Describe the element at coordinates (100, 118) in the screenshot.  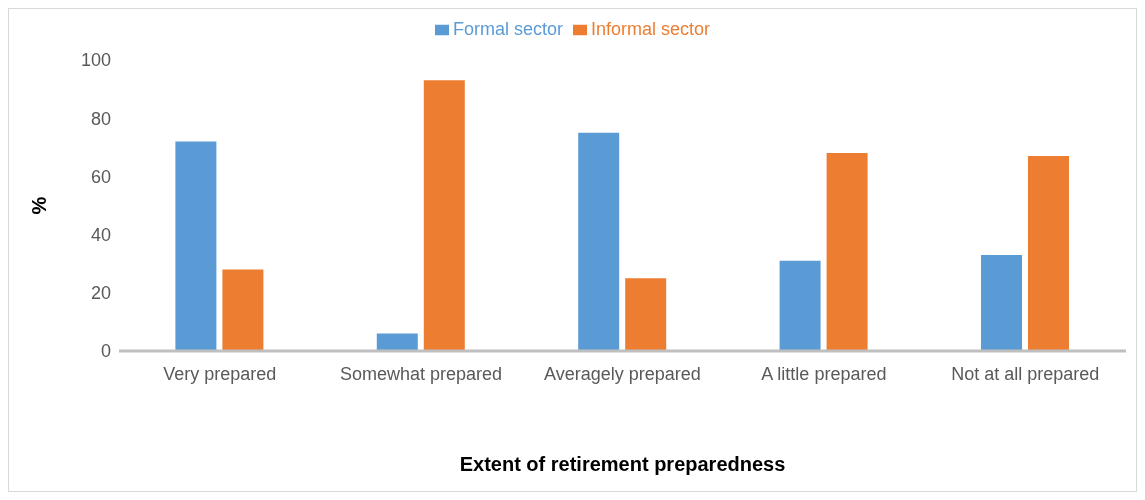
I see `y-tick-label: 80` at that location.